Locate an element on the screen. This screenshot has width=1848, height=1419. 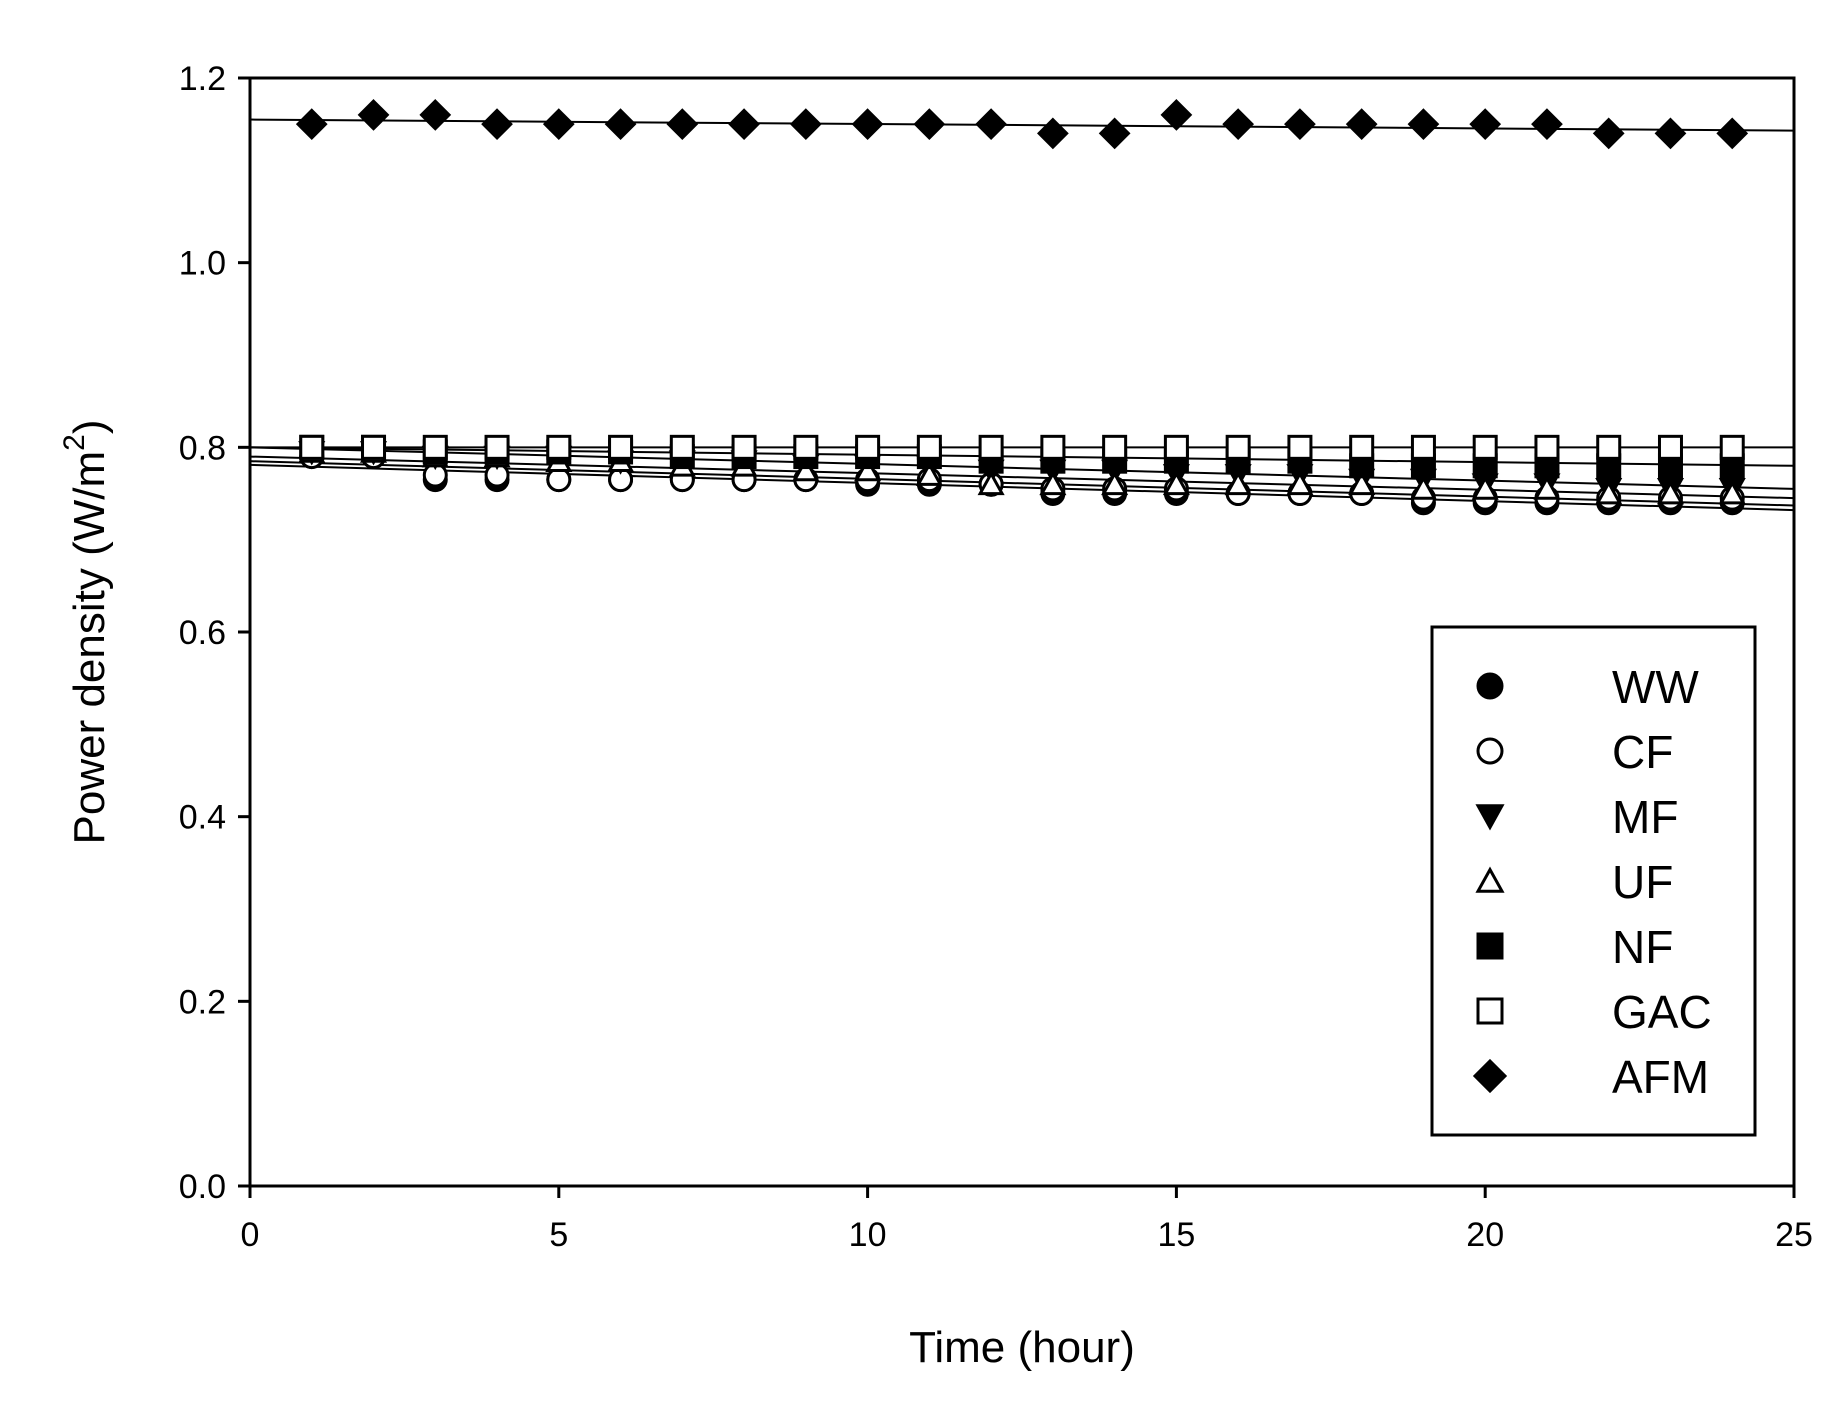
legend-label-mf: MF is located at coordinates (1645, 817).